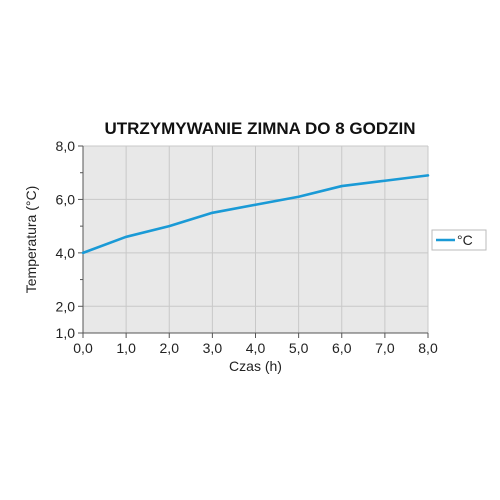  I want to click on x-tick-label: 6,0, so click(342, 348).